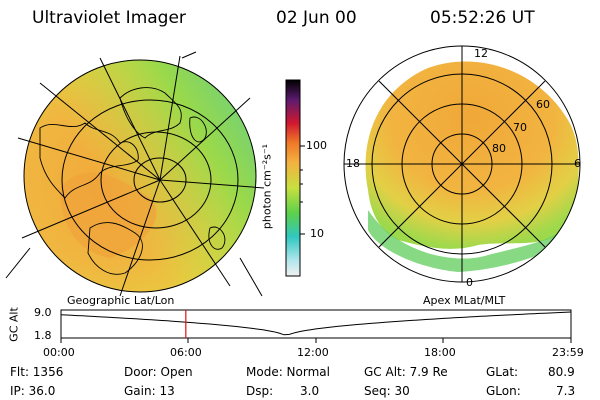 The width and height of the screenshot is (600, 400). Describe the element at coordinates (543, 104) in the screenshot. I see `mlat-label-60: 60` at that location.